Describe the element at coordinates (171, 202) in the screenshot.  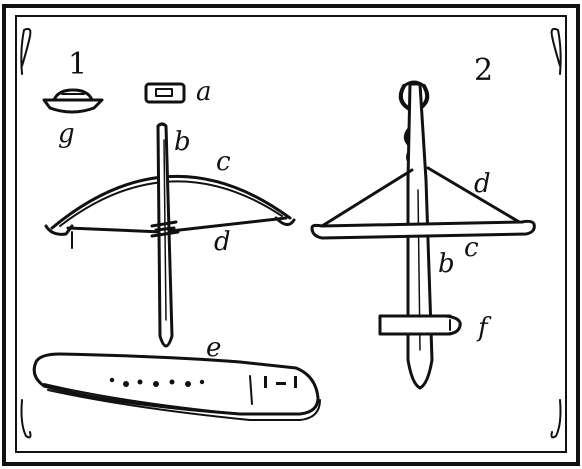
I see `bow` at that location.